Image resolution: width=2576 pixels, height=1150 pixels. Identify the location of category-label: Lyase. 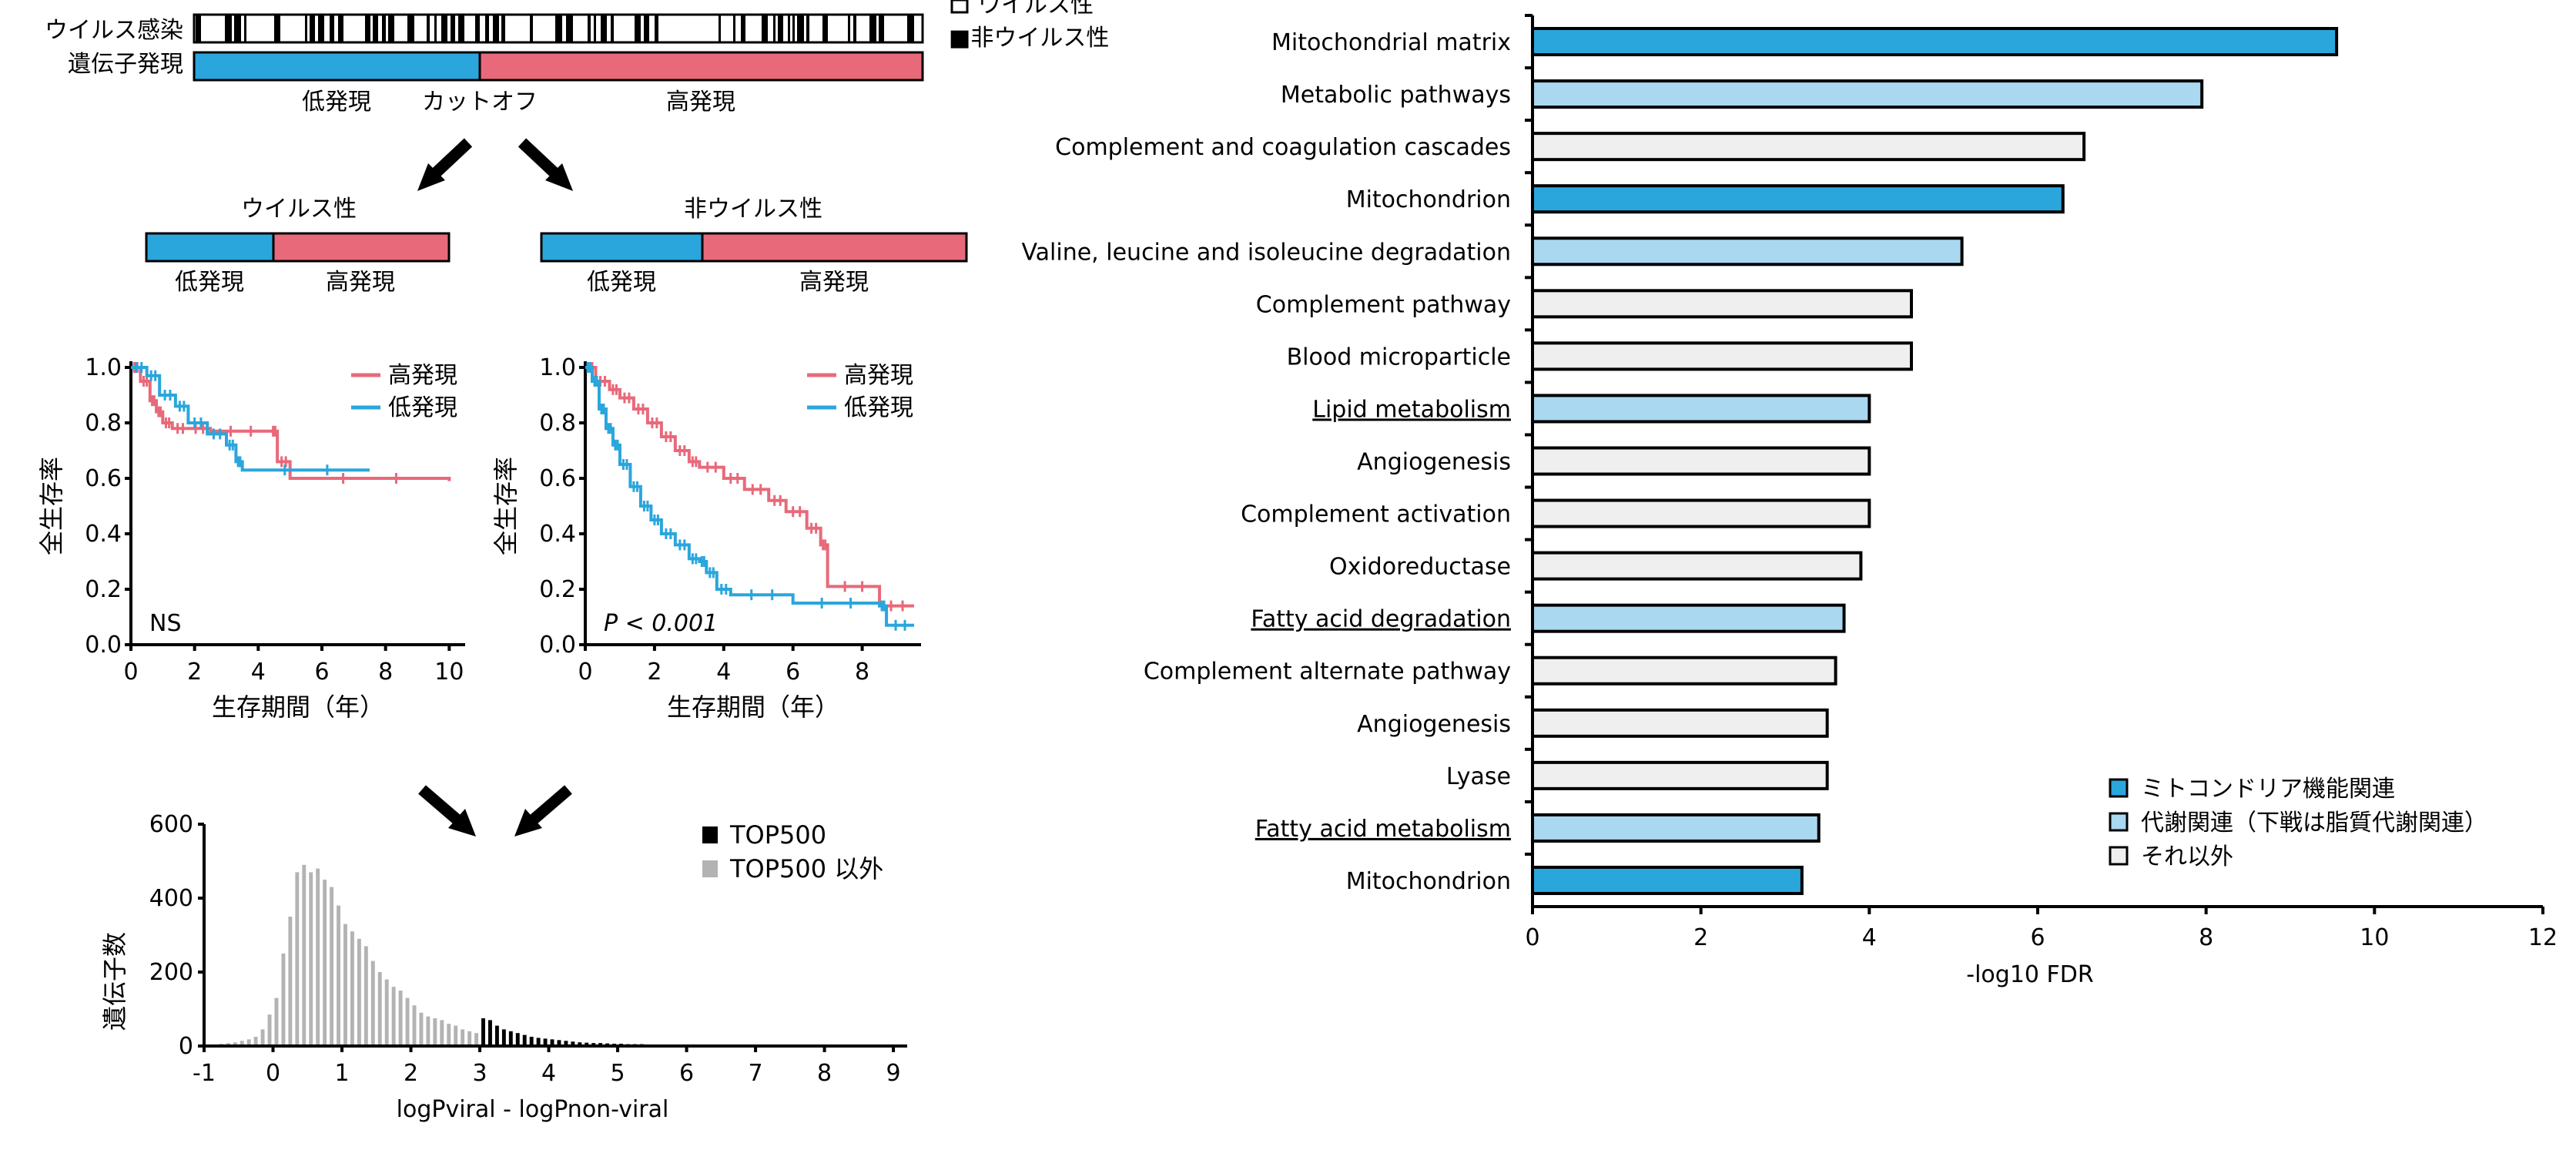
(1478, 776).